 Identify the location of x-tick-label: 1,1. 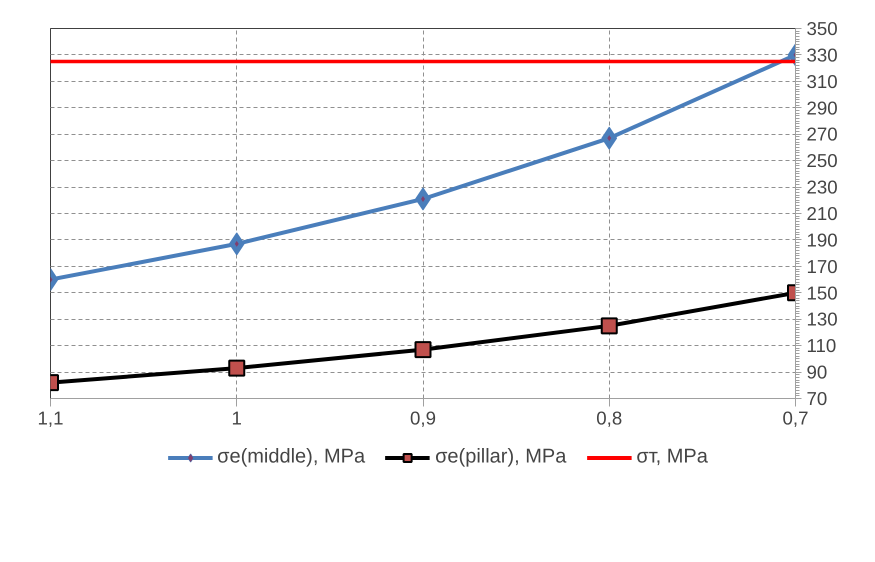
(51, 418).